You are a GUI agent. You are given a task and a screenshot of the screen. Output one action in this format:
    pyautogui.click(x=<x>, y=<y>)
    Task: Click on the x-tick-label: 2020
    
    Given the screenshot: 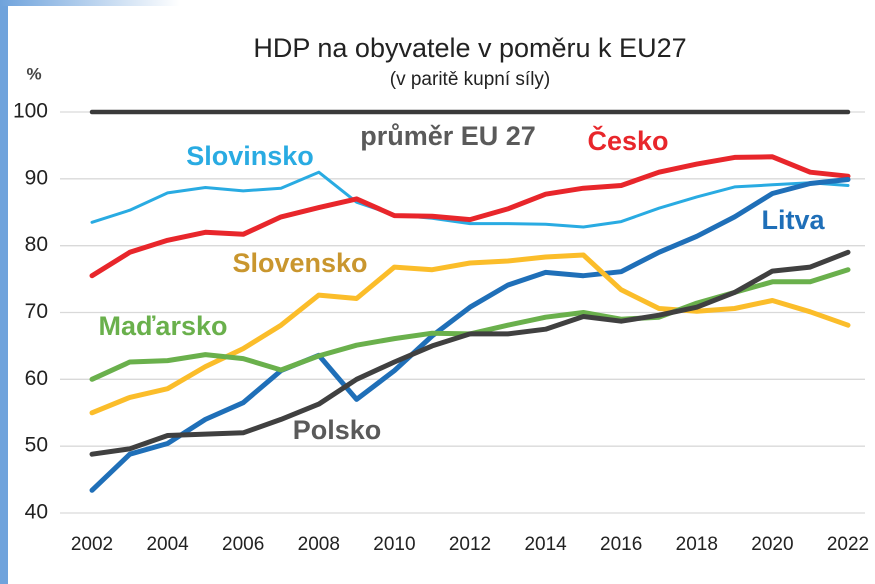 What is the action you would take?
    pyautogui.click(x=772, y=544)
    